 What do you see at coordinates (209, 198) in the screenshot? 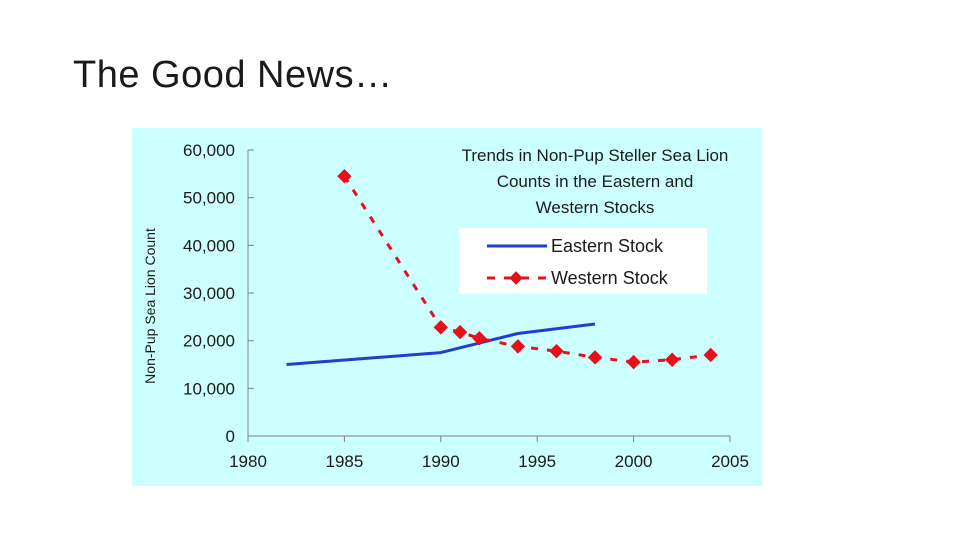
I see `y-tick-label: 50,000` at bounding box center [209, 198].